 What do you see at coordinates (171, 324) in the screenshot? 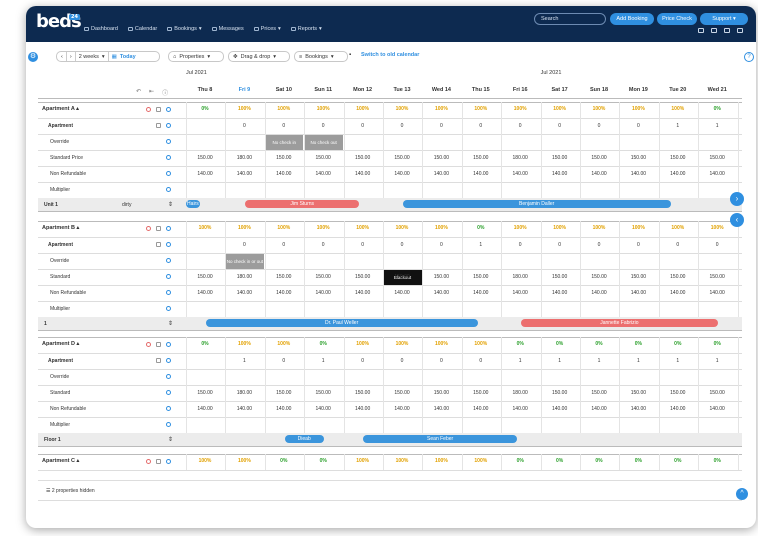
I see `stepper-icon: ⇕` at bounding box center [171, 324].